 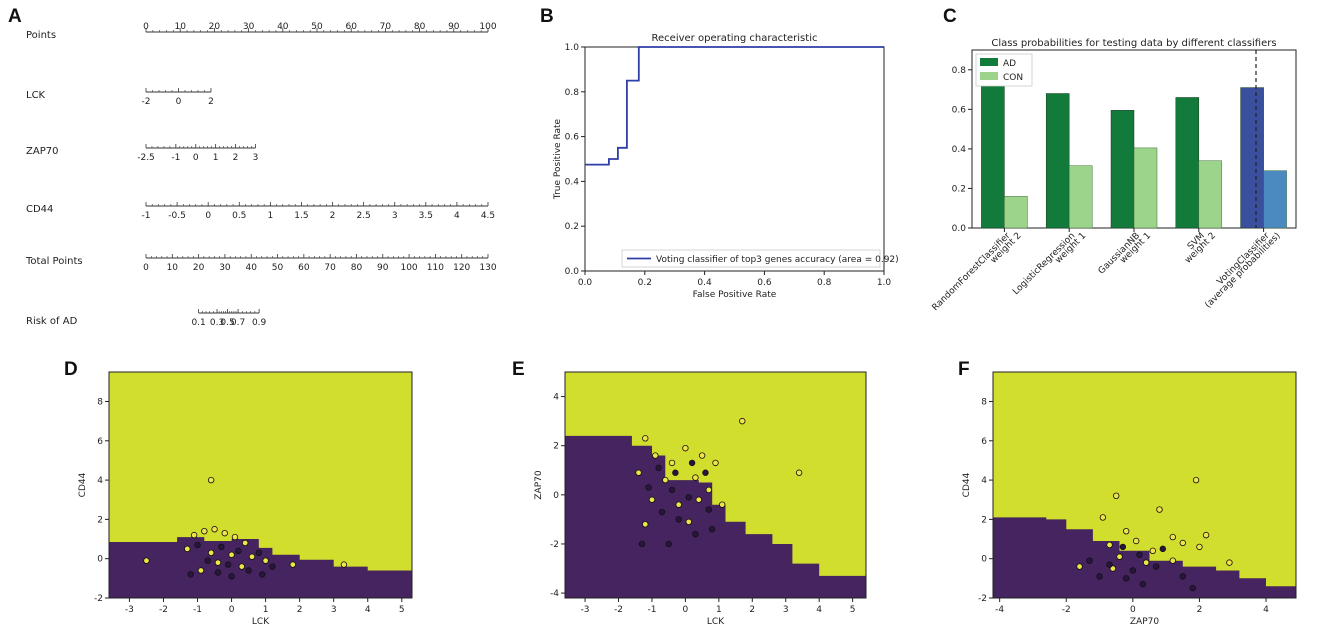 What do you see at coordinates (100, 520) in the screenshot?
I see `decision-y-tick-label: 2` at bounding box center [100, 520].